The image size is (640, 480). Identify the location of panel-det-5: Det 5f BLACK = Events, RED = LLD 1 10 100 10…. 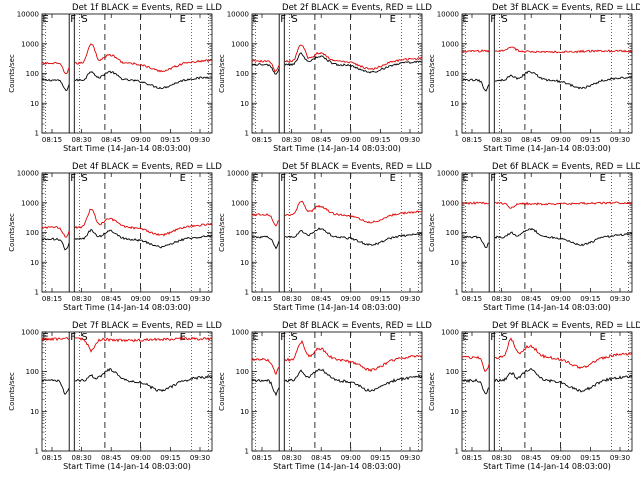
(325, 237).